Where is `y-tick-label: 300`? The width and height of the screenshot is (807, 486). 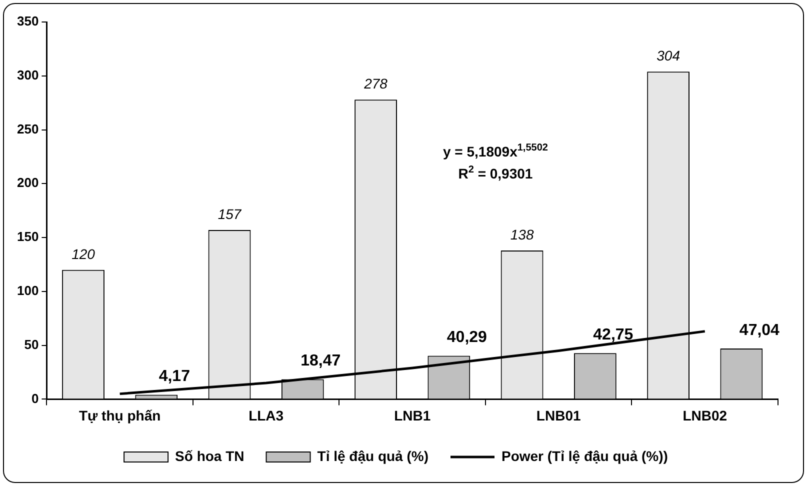
y-tick-label: 300 is located at coordinates (27, 74).